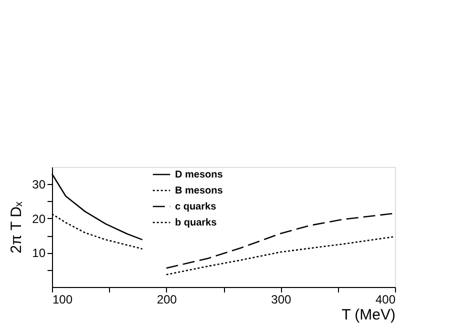 The width and height of the screenshot is (463, 327). I want to click on legend-label: D mesons, so click(199, 175).